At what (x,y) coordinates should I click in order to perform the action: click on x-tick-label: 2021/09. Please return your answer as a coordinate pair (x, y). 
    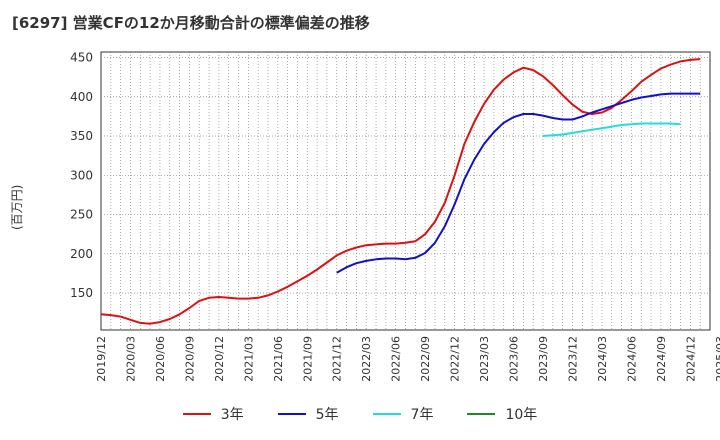
    Looking at the image, I should click on (307, 359).